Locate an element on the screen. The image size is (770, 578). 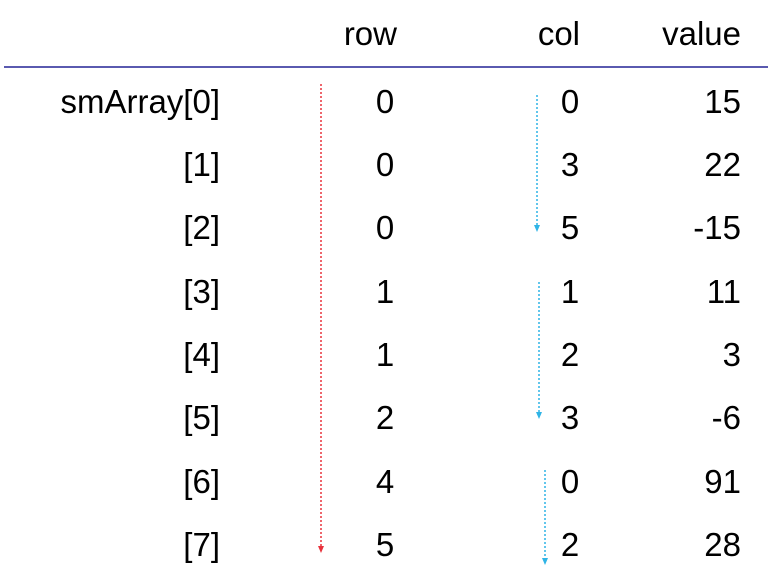
index-label: [3] is located at coordinates (201, 291).